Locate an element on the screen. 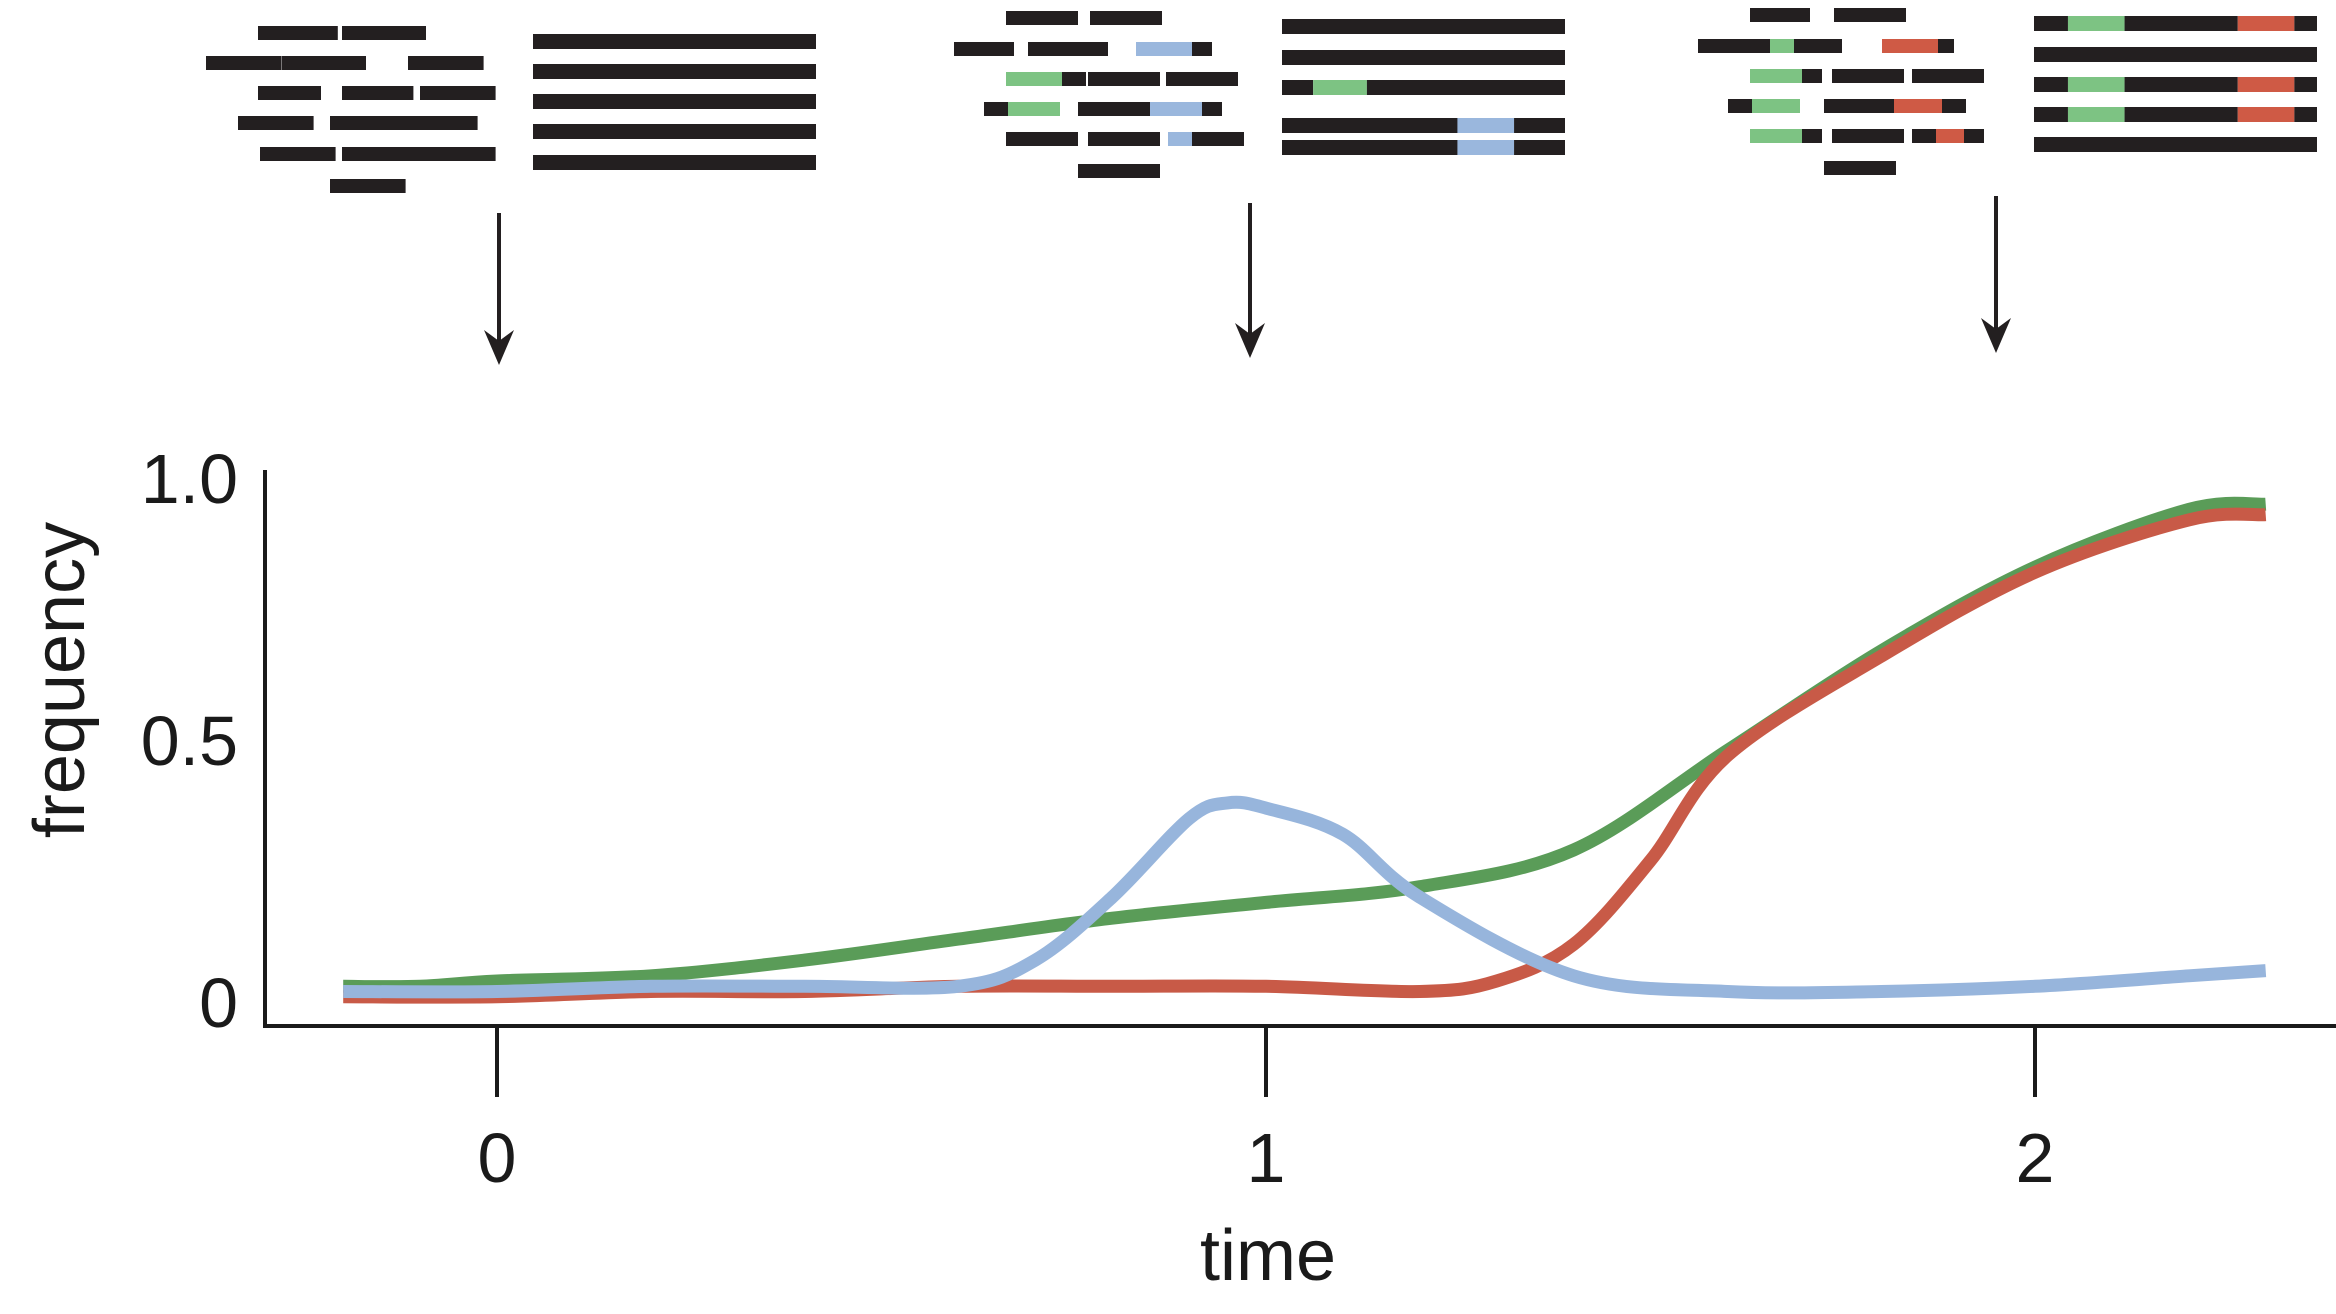  y-ticks: 0 0.5 1.0 is located at coordinates (189, 741).